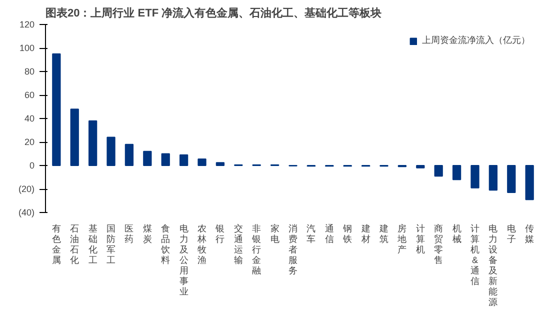  Describe the element at coordinates (27, 25) in the screenshot. I see `y-tick-label: 120` at that location.